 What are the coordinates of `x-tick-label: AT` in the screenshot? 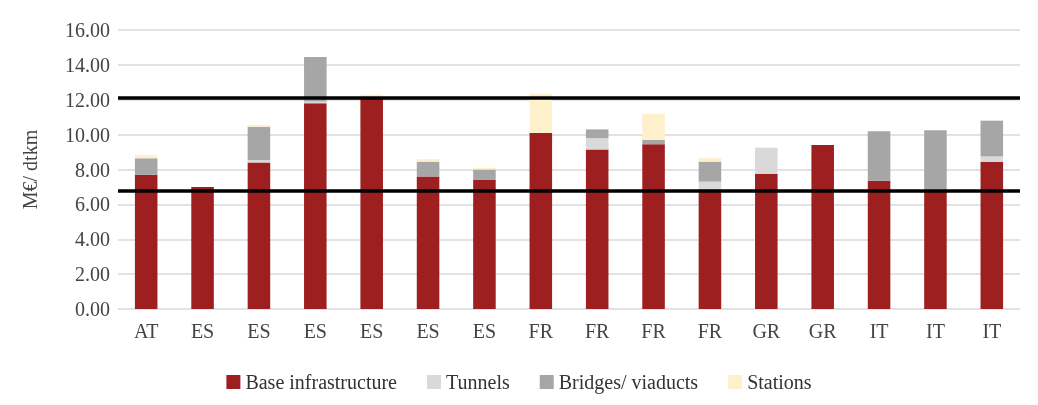 It's located at (146, 331).